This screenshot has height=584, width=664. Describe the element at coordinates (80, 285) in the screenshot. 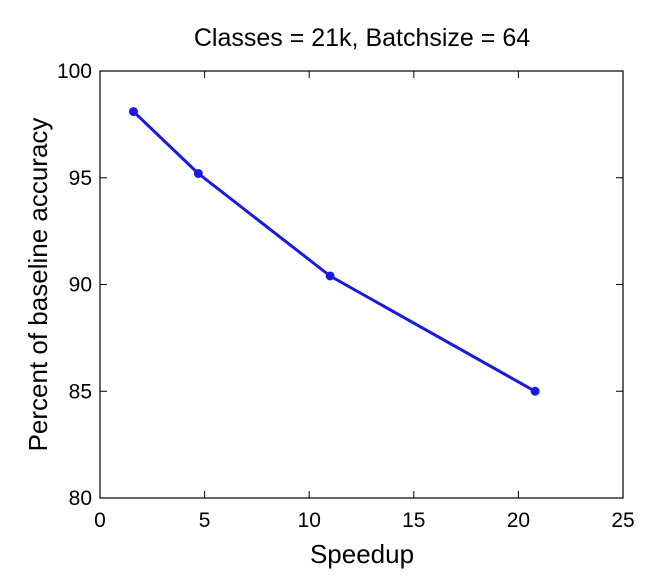

I see `y-tick-label: 90` at that location.